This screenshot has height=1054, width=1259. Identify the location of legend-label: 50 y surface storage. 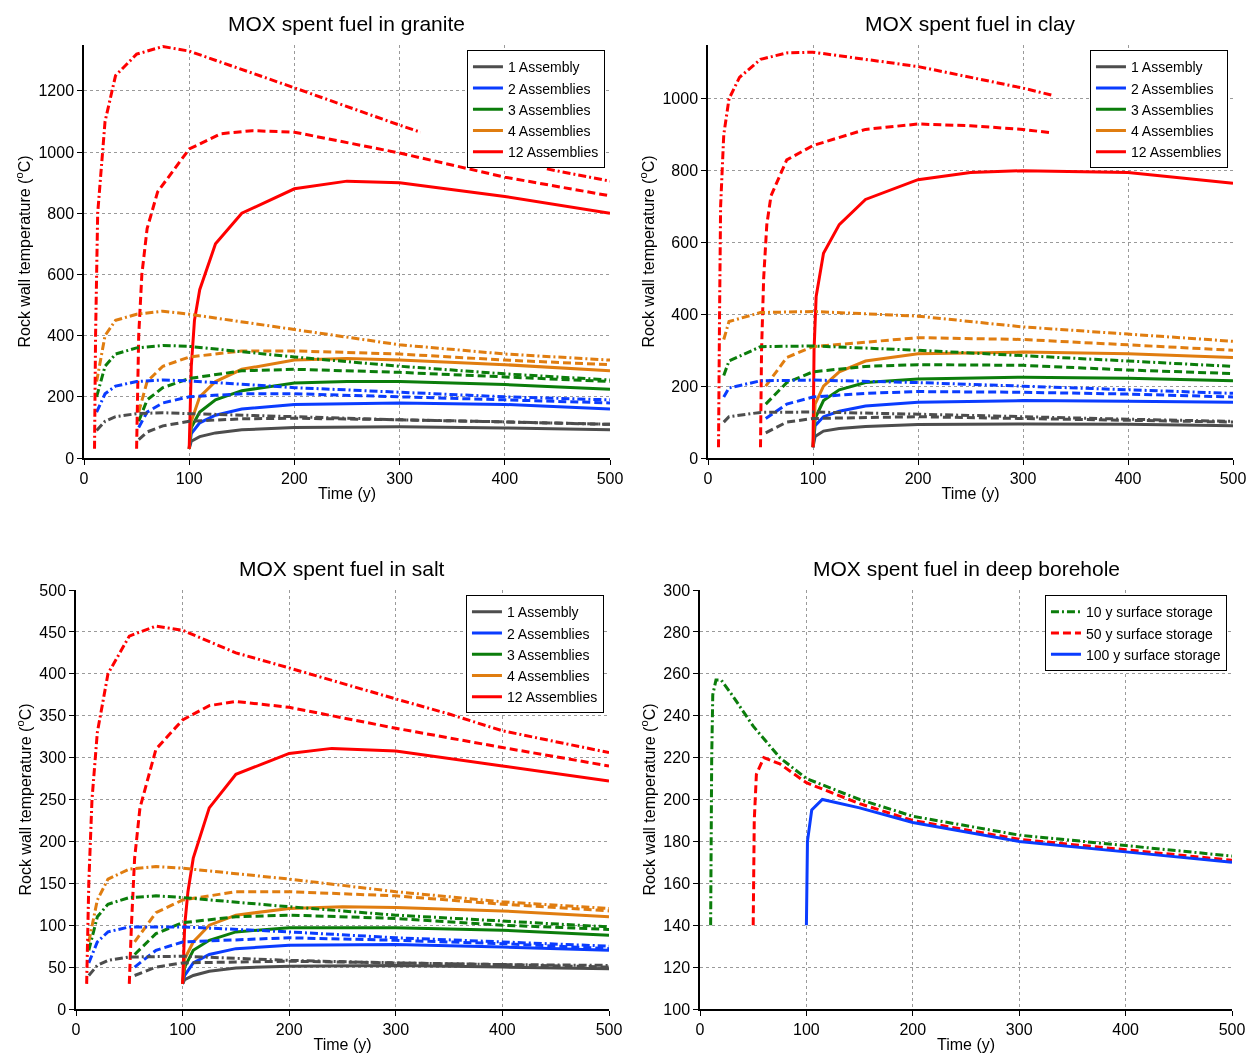
(1149, 633).